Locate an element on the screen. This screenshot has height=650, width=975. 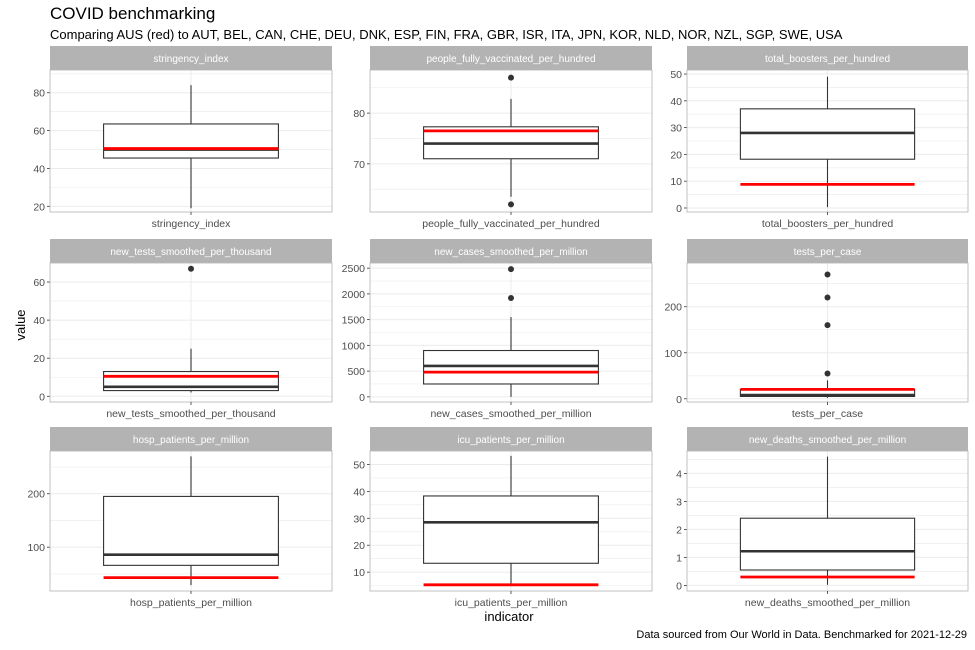
panel-stringency_index: stringency_index 20 40 60 80 stringency_index is located at coordinates (183, 138).